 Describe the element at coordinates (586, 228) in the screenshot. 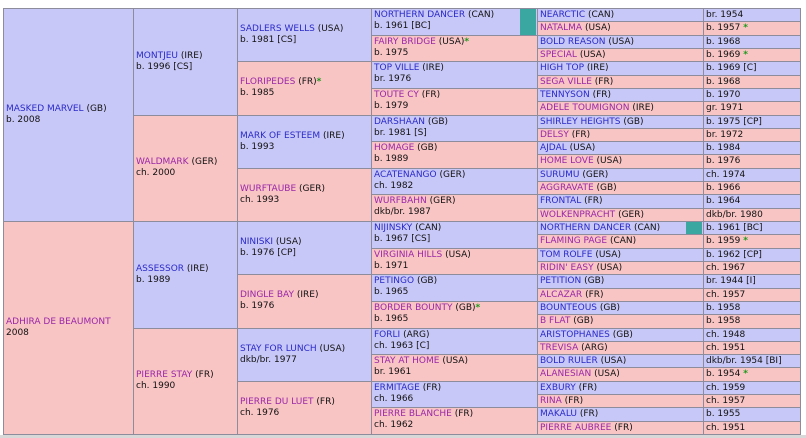

I see `horse-name: NORTHERN DANCER` at that location.